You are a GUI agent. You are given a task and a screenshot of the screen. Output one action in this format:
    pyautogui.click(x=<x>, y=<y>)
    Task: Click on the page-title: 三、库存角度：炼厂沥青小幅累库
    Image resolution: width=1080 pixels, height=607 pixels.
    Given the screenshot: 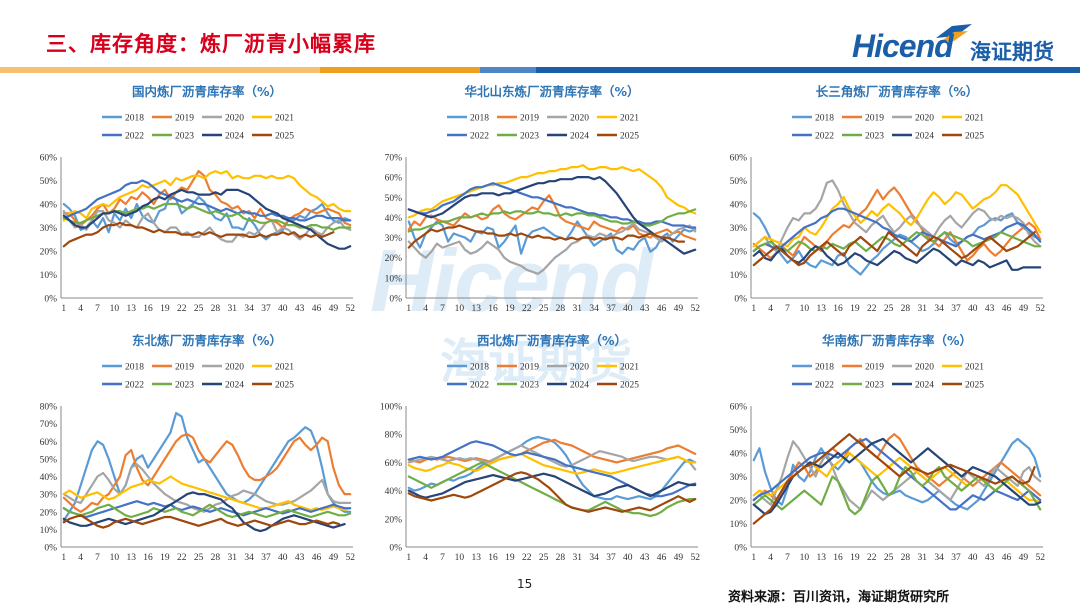 What is the action you would take?
    pyautogui.click(x=211, y=44)
    